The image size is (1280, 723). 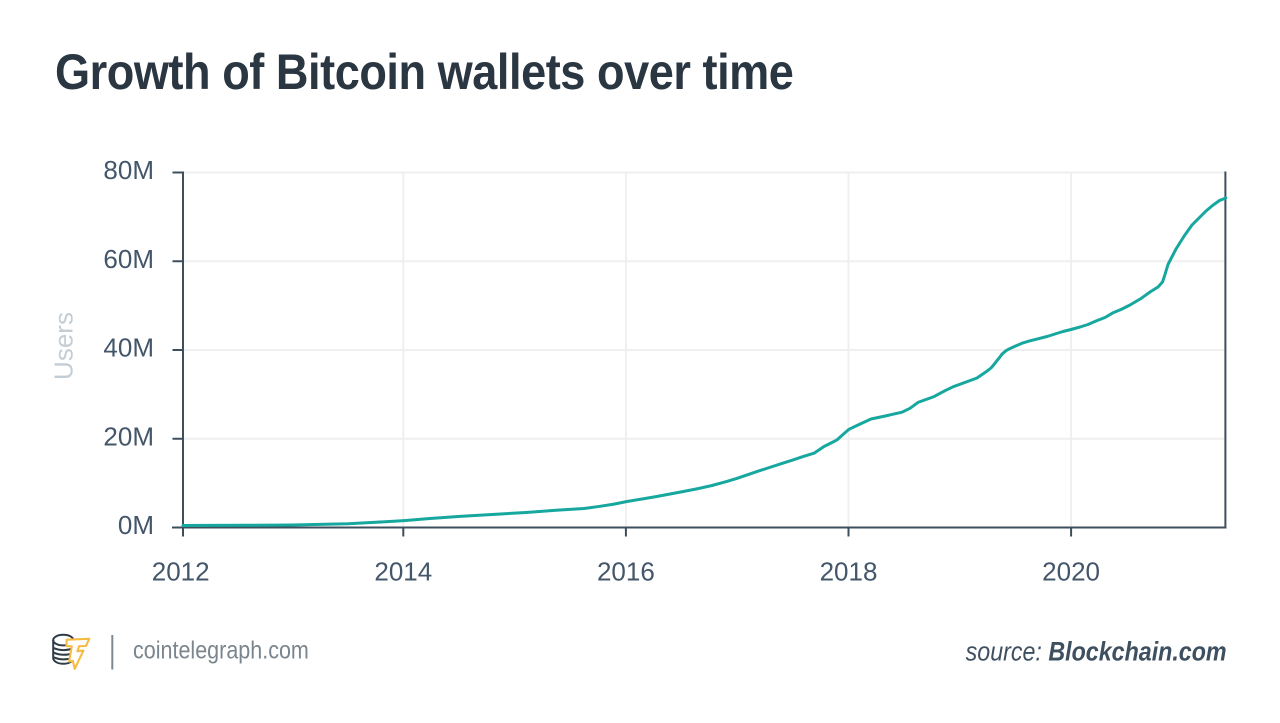 I want to click on svg-text: 40M, so click(x=128, y=348).